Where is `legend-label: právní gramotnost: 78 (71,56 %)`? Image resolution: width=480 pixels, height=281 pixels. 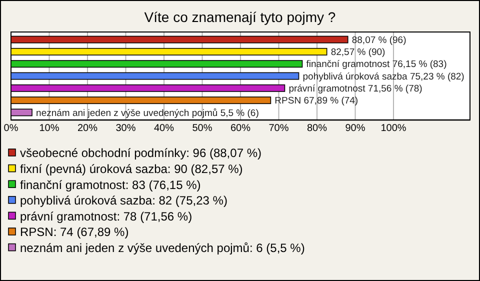
legend-label: právní gramotnost: 78 (71,56 %) is located at coordinates (106, 216).